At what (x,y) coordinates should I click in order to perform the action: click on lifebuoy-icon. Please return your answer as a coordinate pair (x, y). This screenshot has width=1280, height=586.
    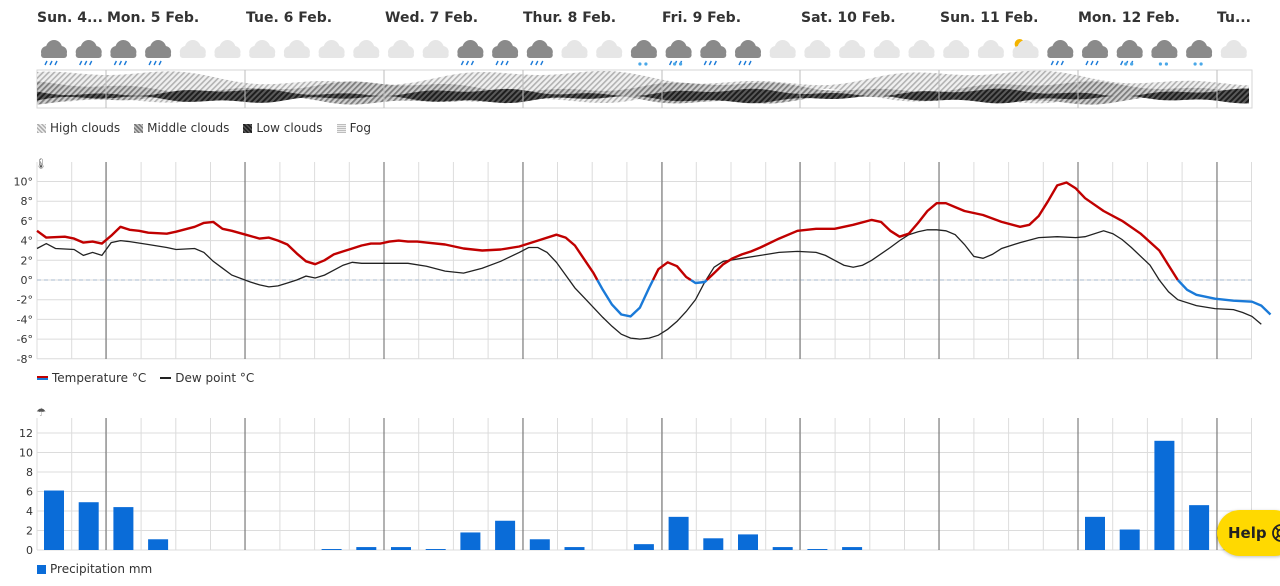
    Looking at the image, I should click on (1275, 533).